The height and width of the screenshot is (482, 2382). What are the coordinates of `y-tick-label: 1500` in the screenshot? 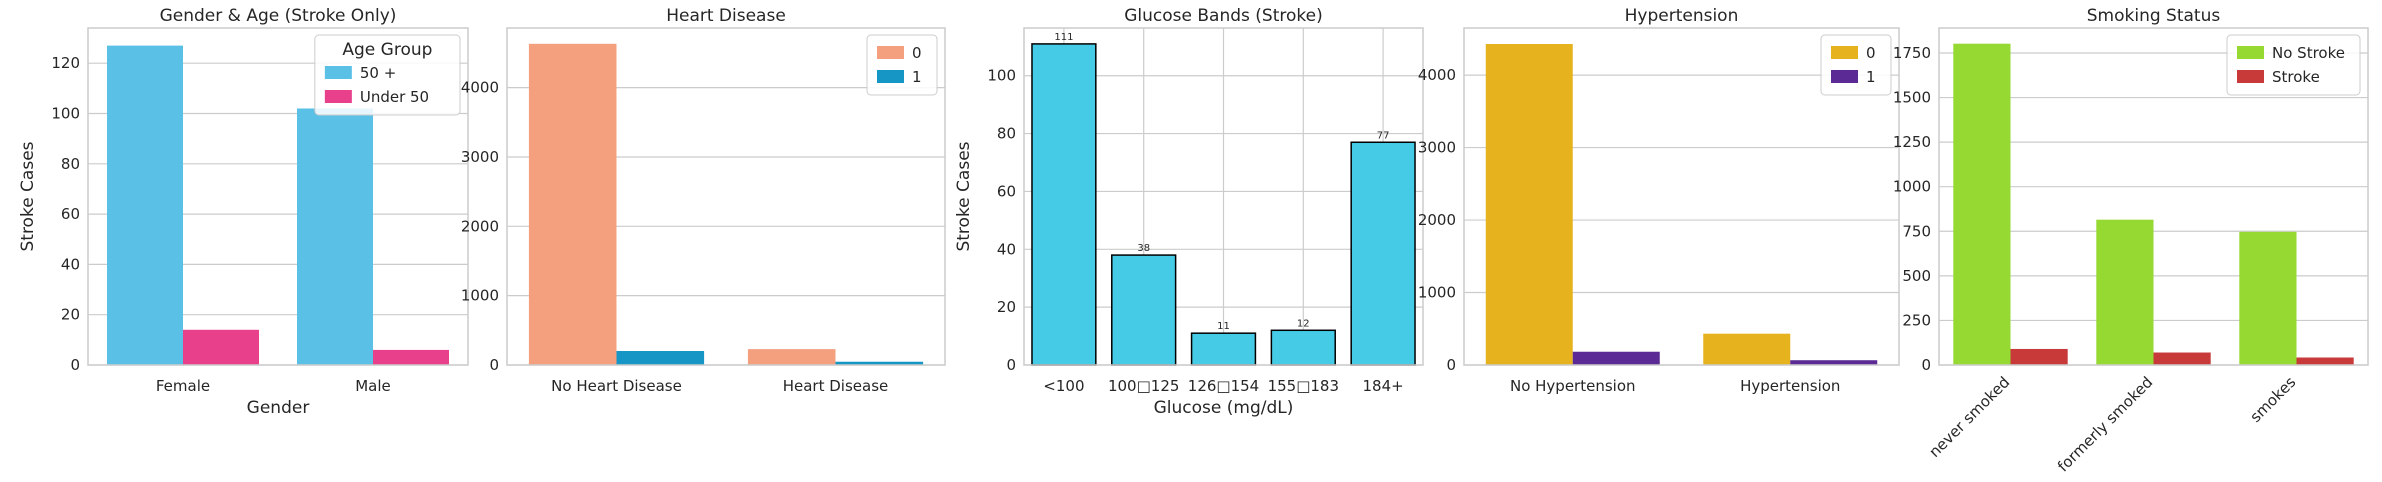 It's located at (1912, 98).